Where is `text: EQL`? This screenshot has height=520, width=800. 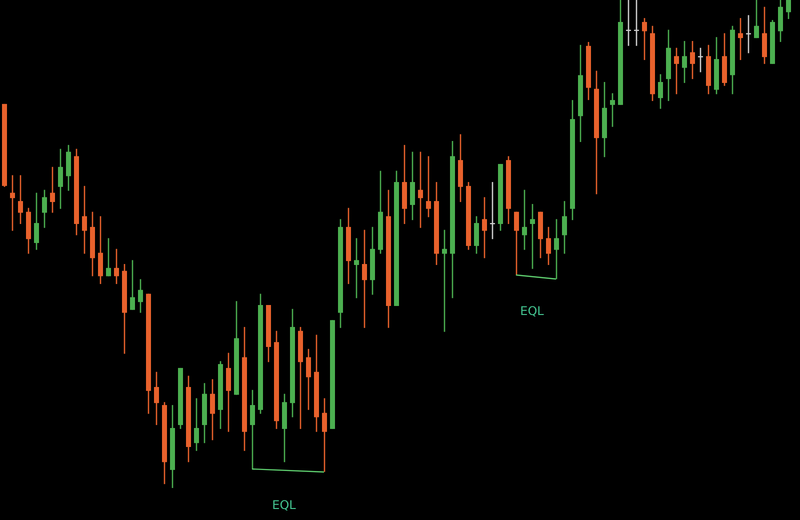
text: EQL is located at coordinates (284, 505).